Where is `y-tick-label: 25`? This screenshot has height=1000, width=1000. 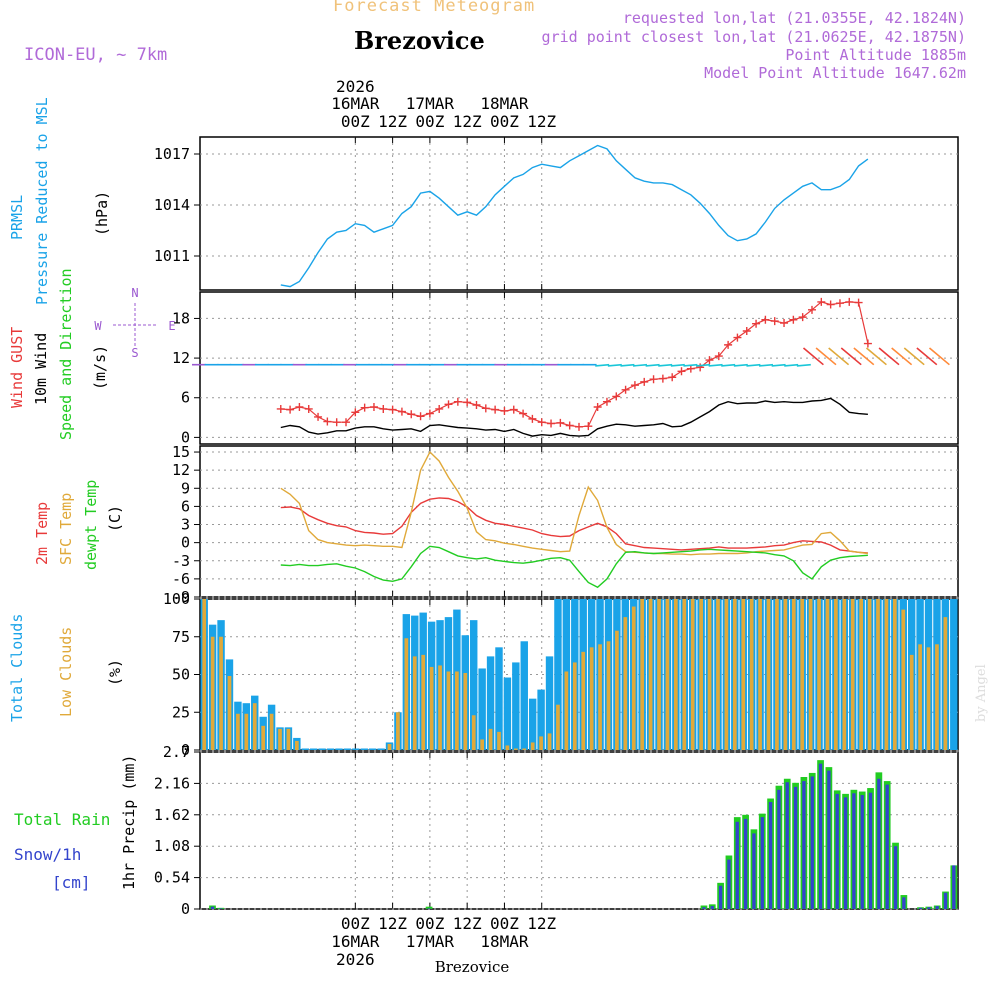 y-tick-label: 25 is located at coordinates (181, 712).